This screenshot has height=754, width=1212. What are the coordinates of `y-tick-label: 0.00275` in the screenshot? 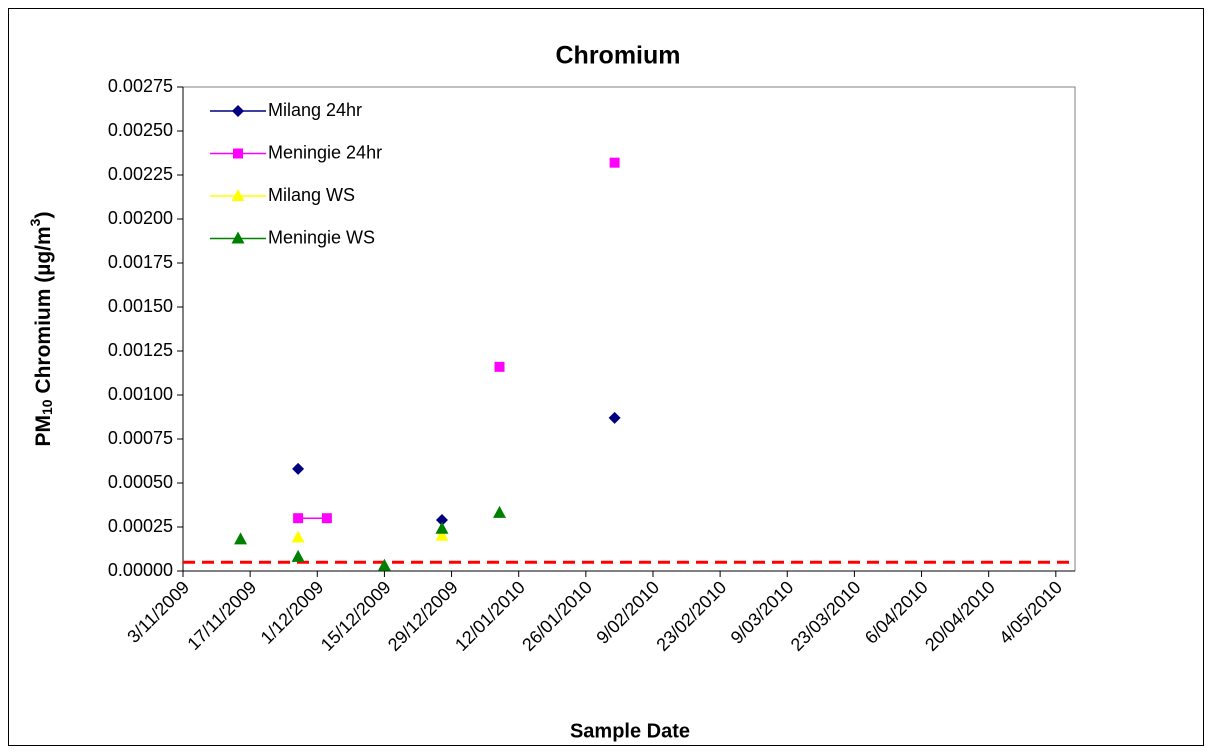 It's located at (140, 86).